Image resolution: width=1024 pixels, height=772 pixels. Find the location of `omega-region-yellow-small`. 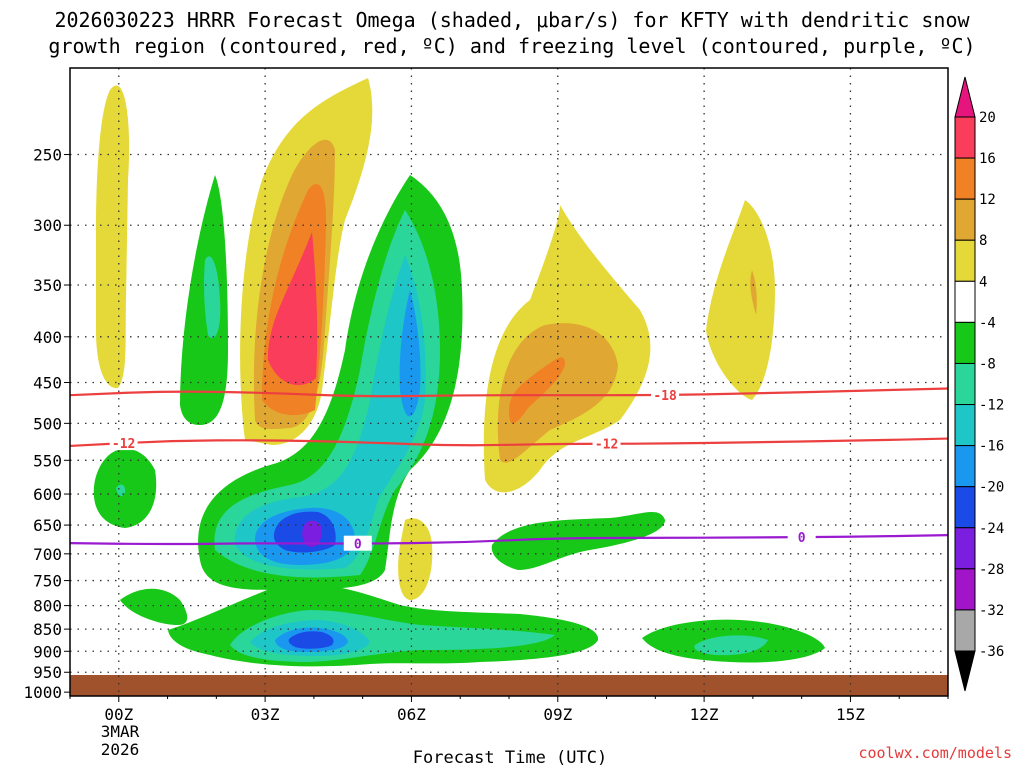

omega-region-yellow-small is located at coordinates (415, 559).